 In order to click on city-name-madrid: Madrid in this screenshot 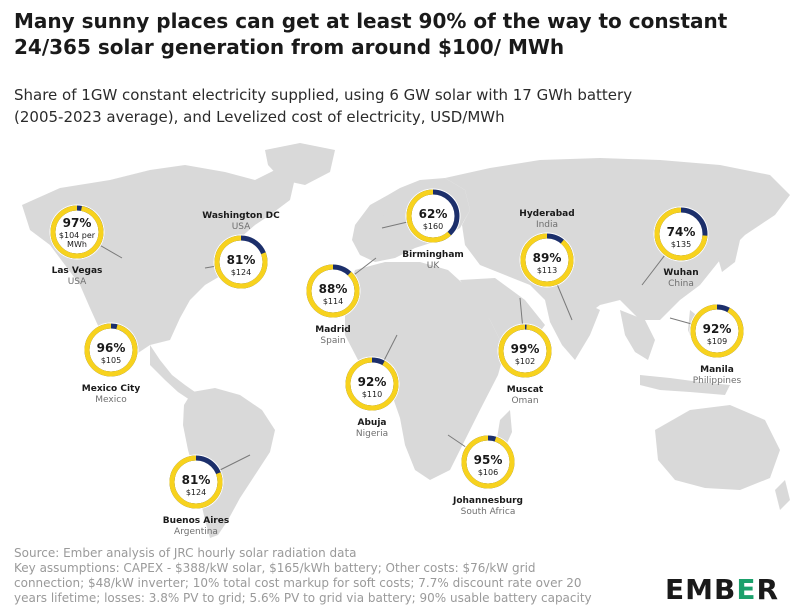, I will do `click(332, 330)`.